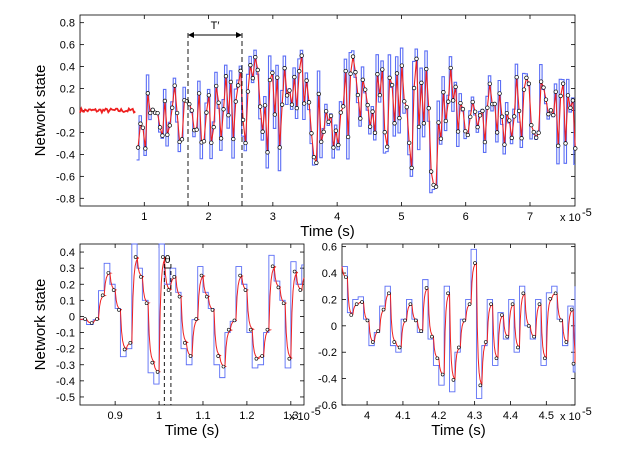 The width and height of the screenshot is (636, 457). What do you see at coordinates (191, 35) in the screenshot?
I see `annotation-arrowhead-left` at bounding box center [191, 35].